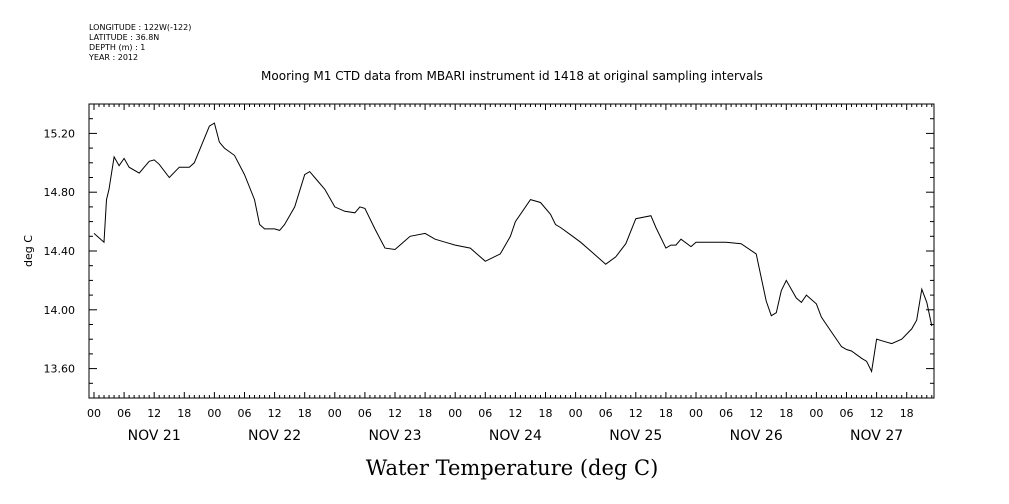  Describe the element at coordinates (60, 369) in the screenshot. I see `y-tick-label: 13.60` at that location.